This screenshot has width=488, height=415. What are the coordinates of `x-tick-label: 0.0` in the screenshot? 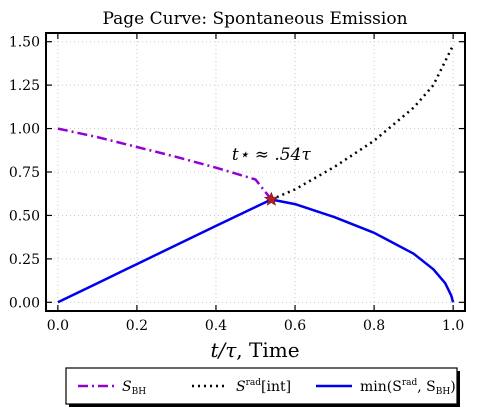 It's located at (58, 326).